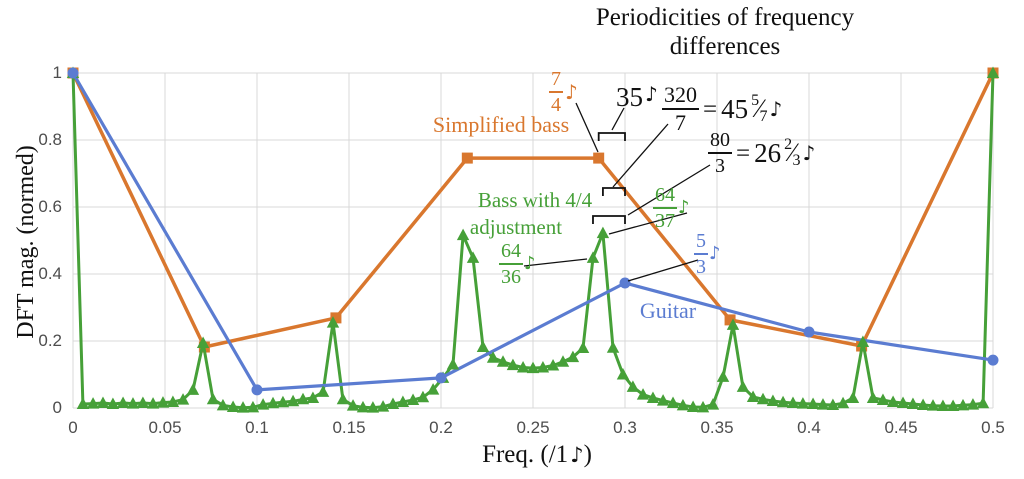  I want to click on x-tick-label: 0.25, so click(533, 427).